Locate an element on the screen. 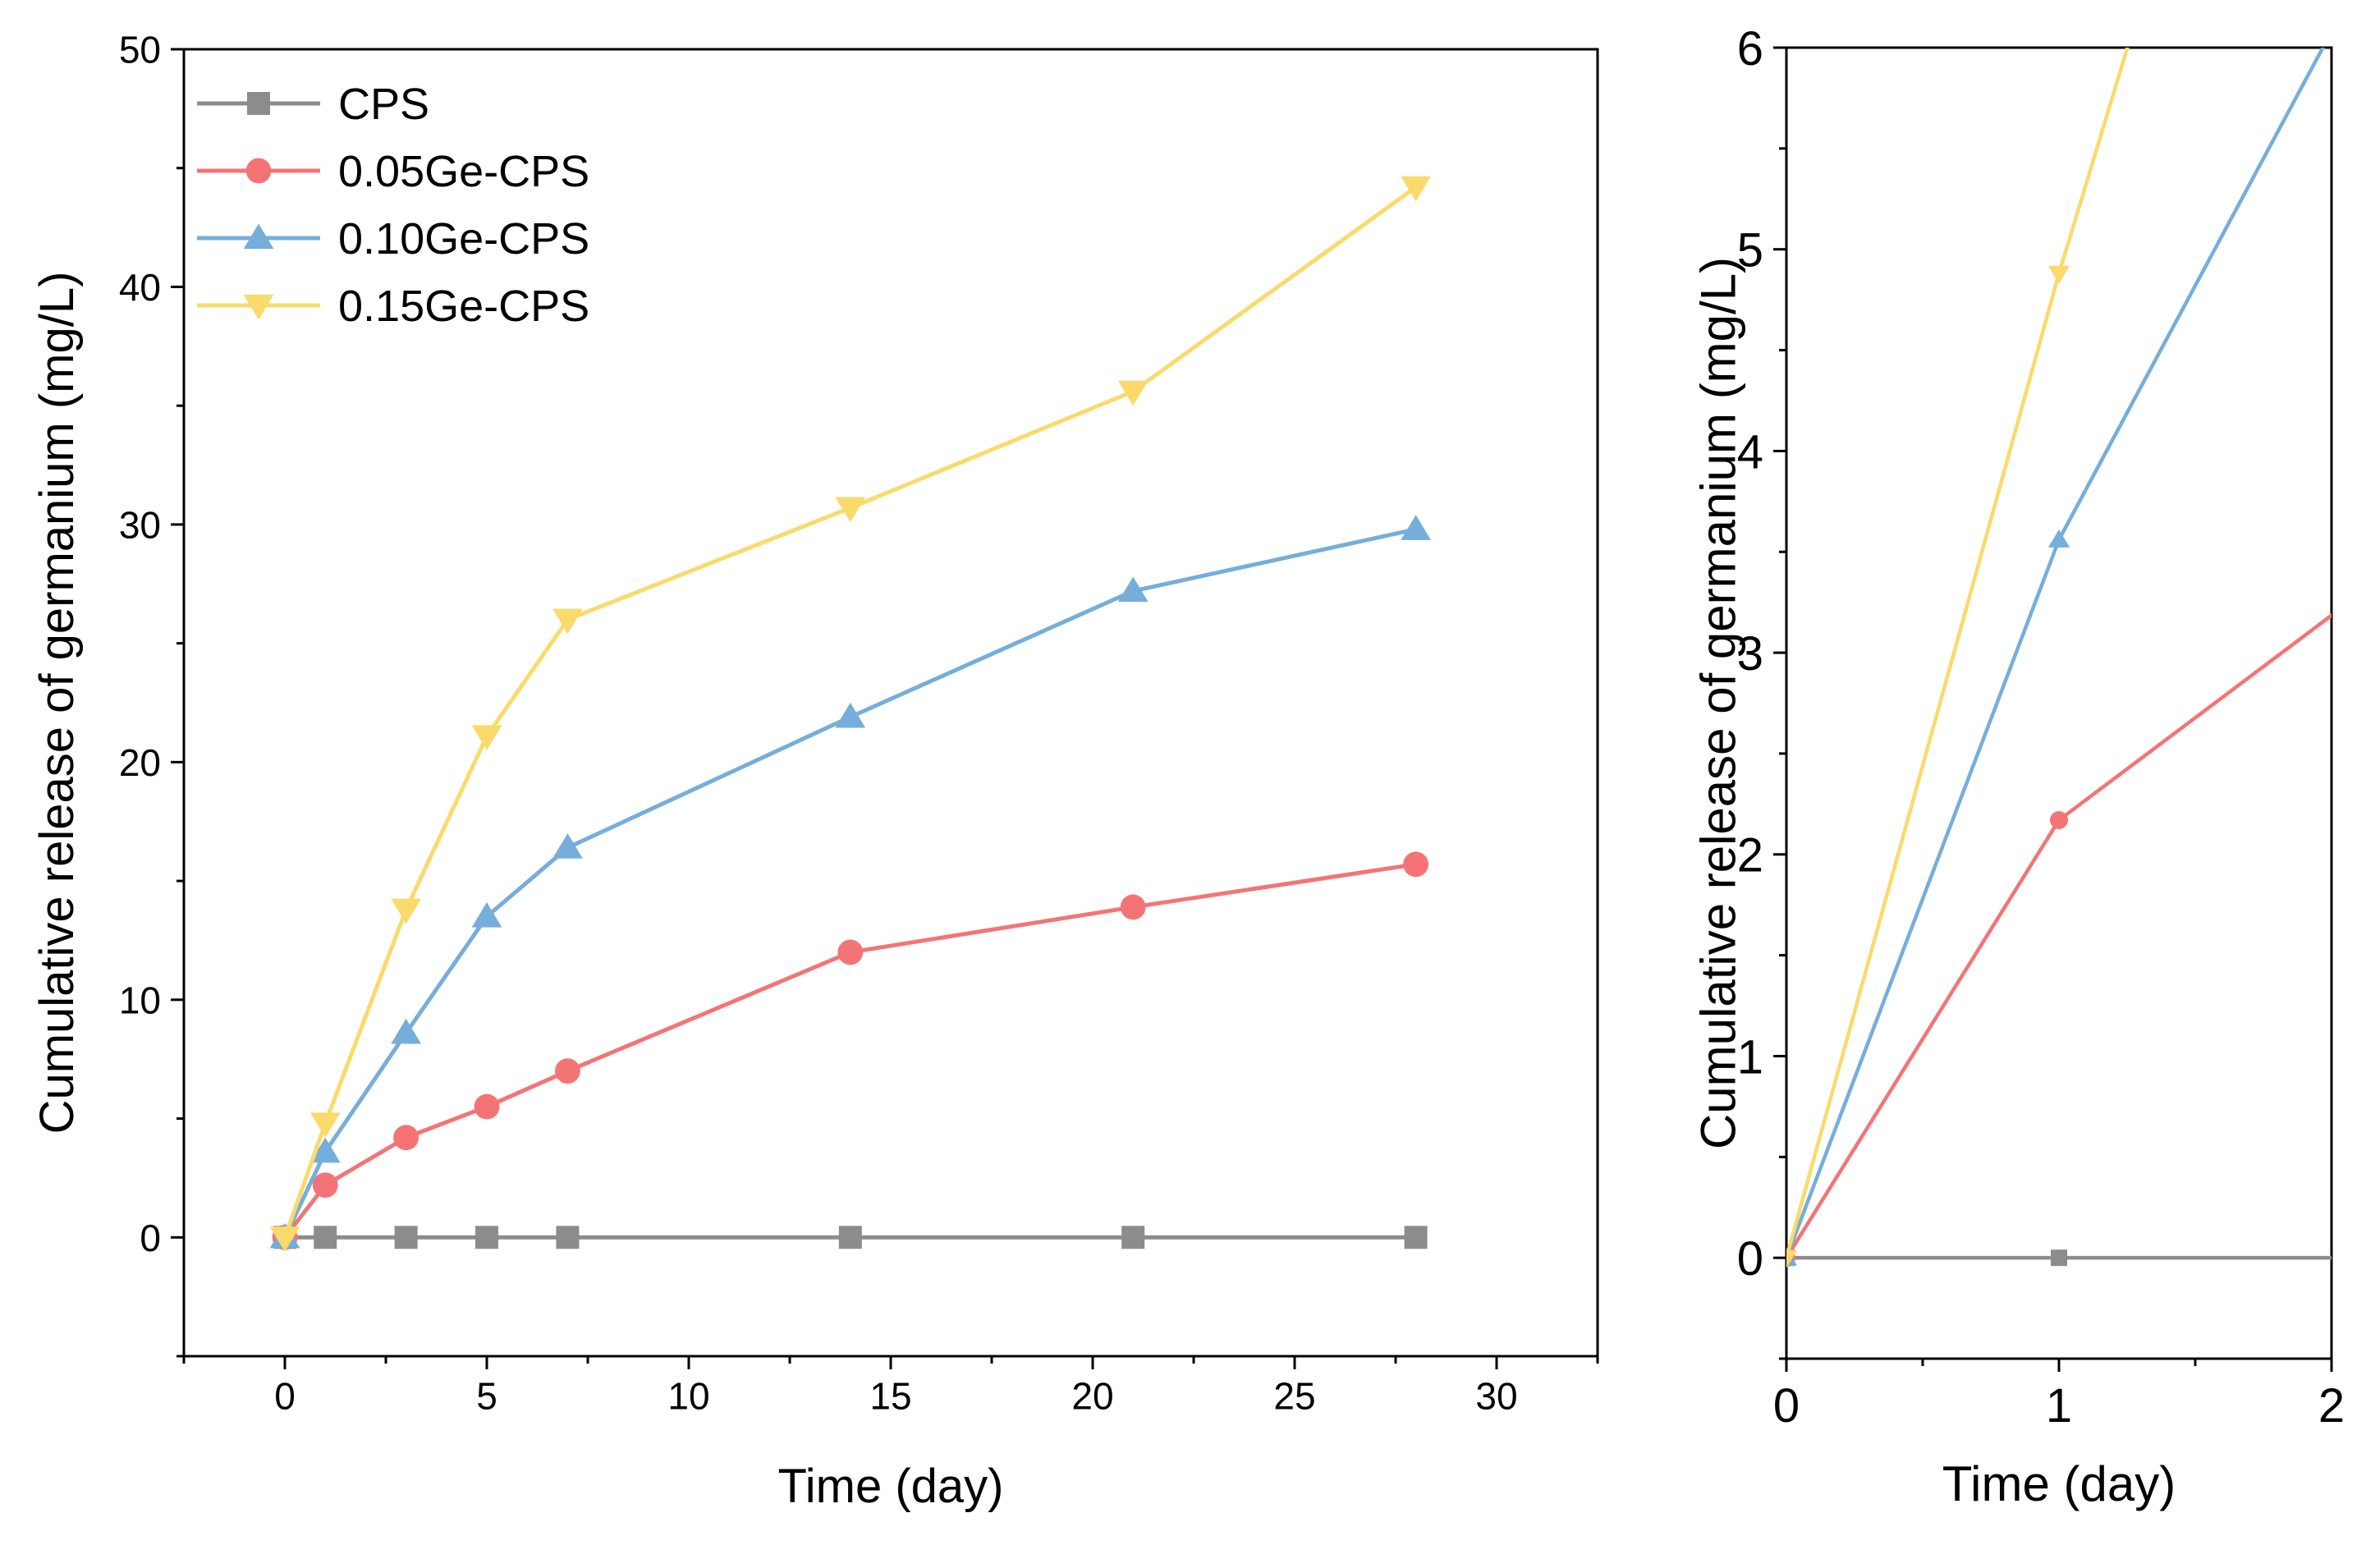  x-tick-label: 15 is located at coordinates (890, 1395).